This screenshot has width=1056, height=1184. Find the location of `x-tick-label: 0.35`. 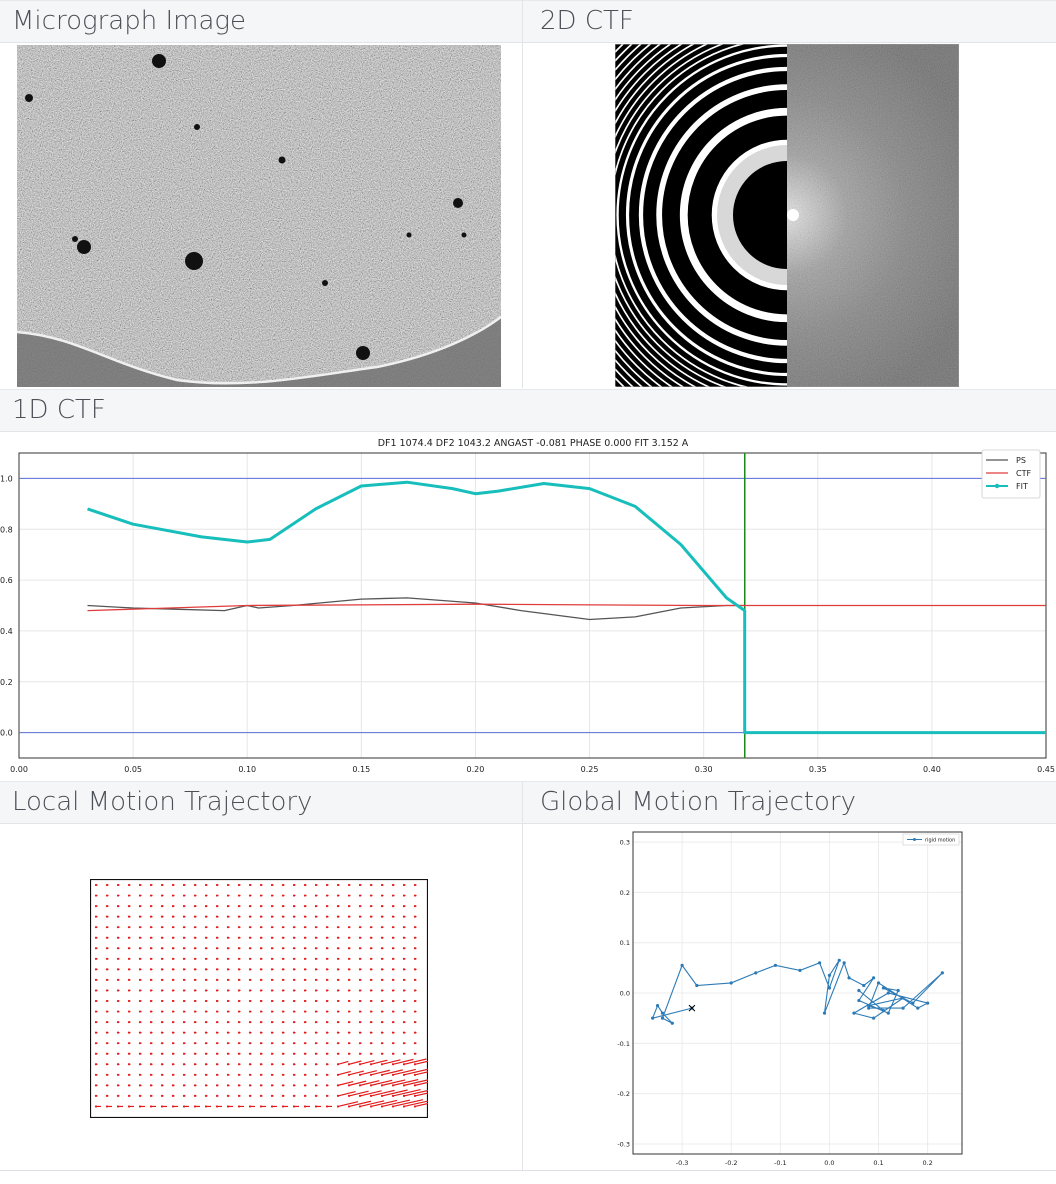

x-tick-label: 0.35 is located at coordinates (818, 769).